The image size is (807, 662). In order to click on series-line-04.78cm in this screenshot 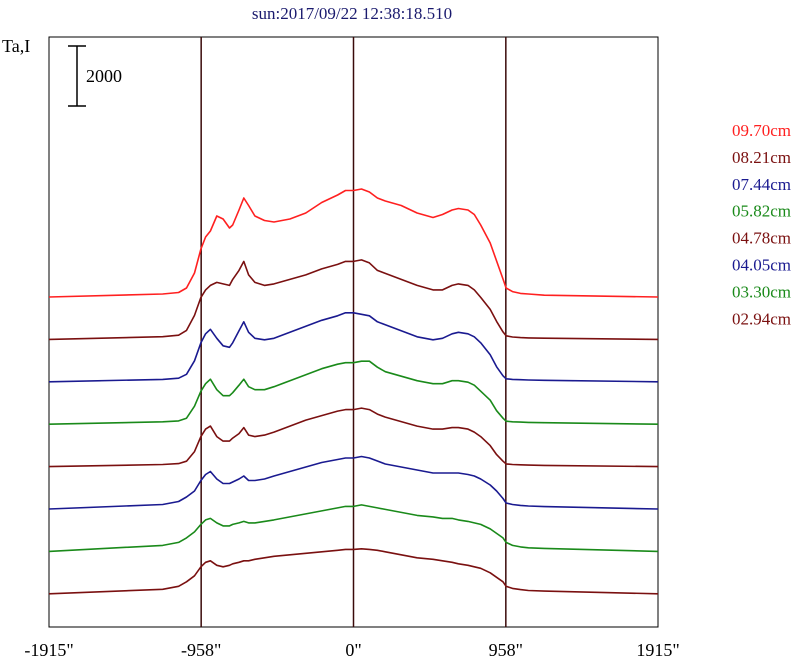, I will do `click(353, 437)`.